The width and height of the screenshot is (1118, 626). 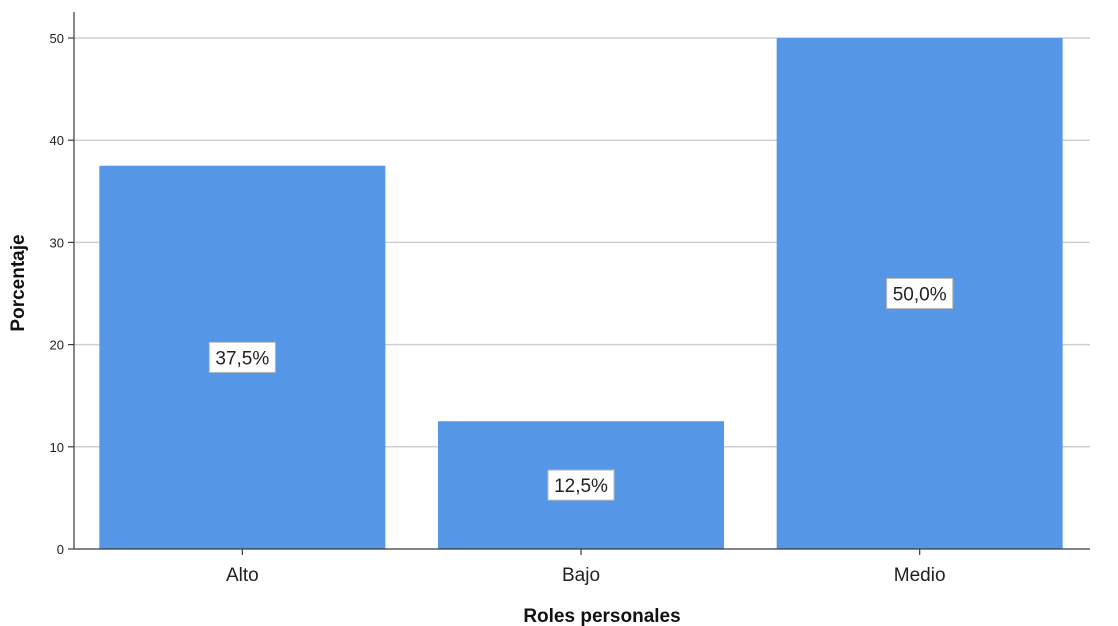 What do you see at coordinates (920, 575) in the screenshot?
I see `x-tick-label-medio: Medio` at bounding box center [920, 575].